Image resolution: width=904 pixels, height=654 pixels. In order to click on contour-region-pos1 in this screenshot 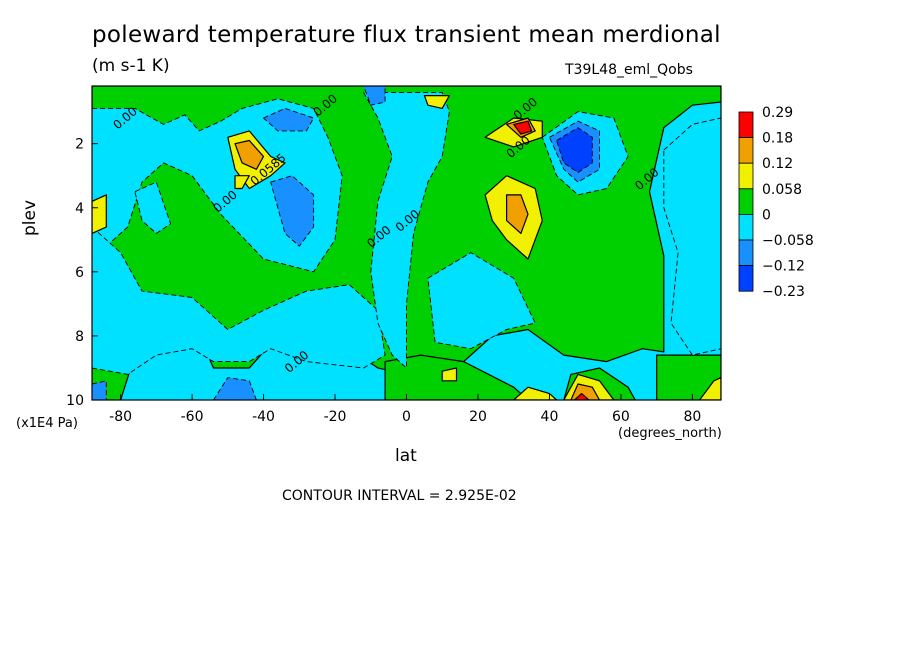, I will do `click(688, 377)`.